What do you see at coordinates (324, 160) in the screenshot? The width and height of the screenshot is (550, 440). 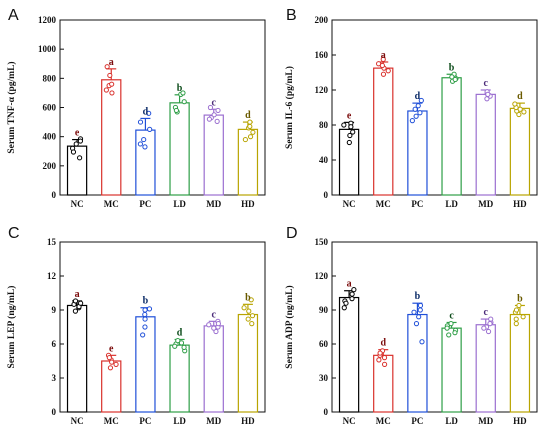 I see `y-tick-label: 40` at bounding box center [324, 160].